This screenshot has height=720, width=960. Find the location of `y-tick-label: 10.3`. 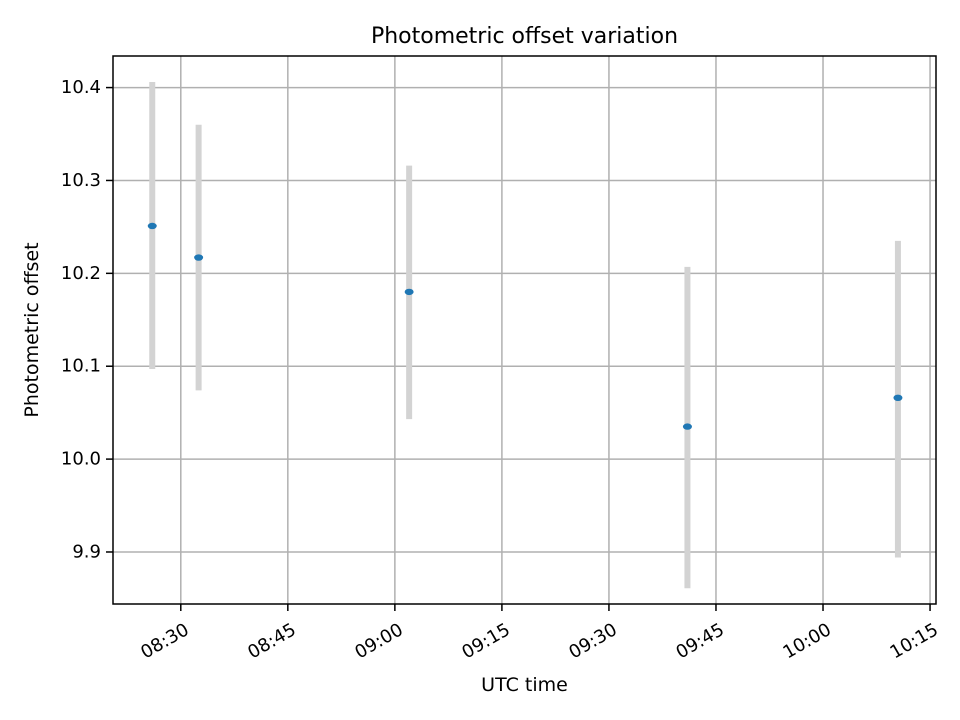

y-tick-label: 10.3 is located at coordinates (81, 180).